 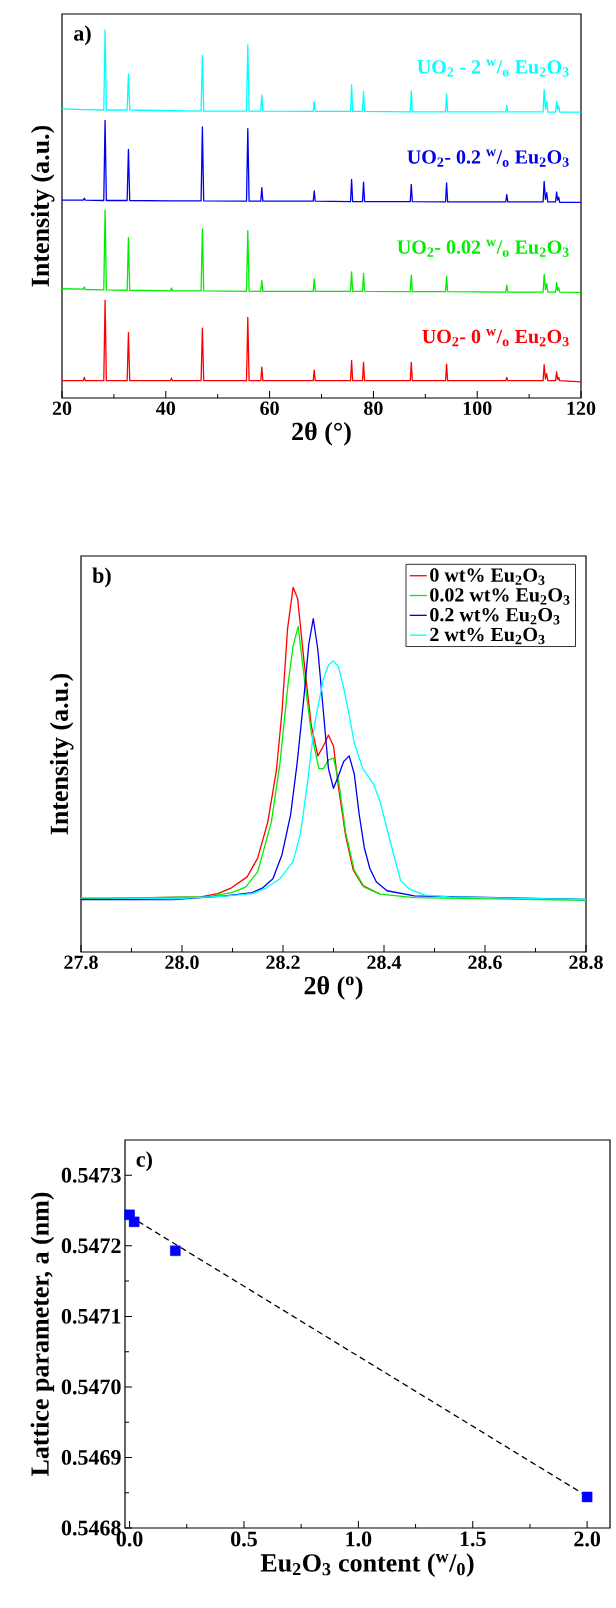 What do you see at coordinates (182, 962) in the screenshot?
I see `x-tick-label: 28.0` at bounding box center [182, 962].